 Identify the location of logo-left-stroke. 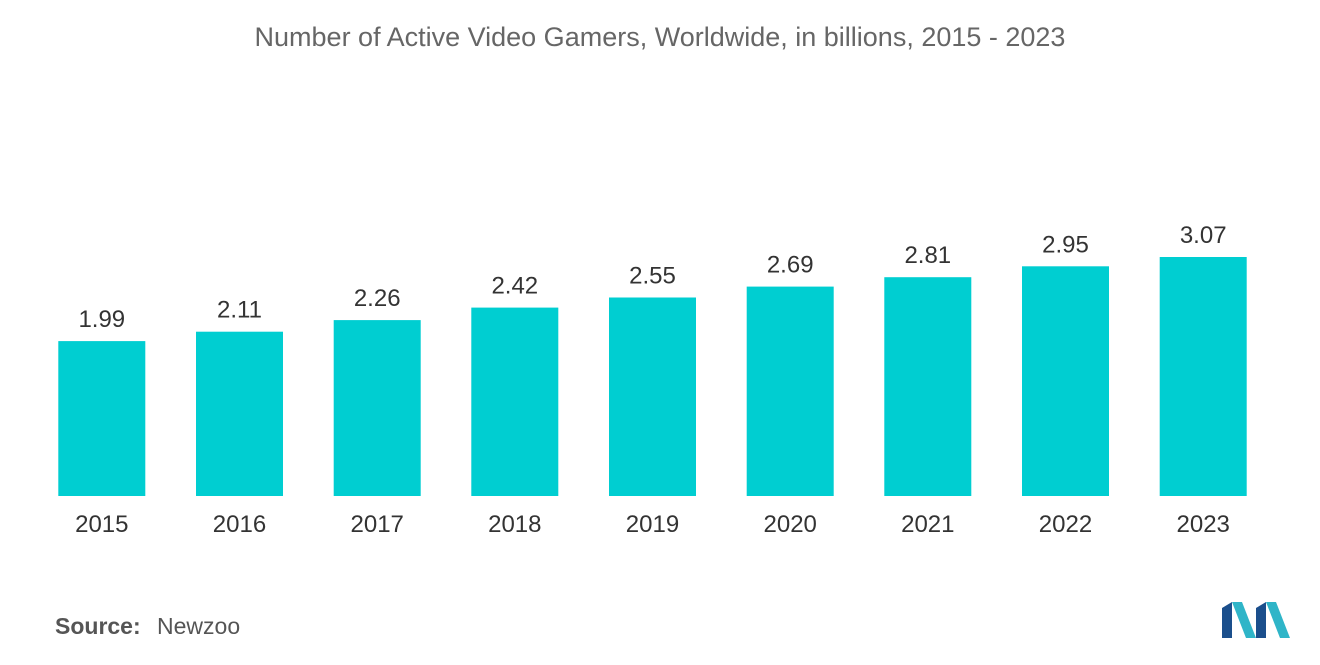
(1227, 620).